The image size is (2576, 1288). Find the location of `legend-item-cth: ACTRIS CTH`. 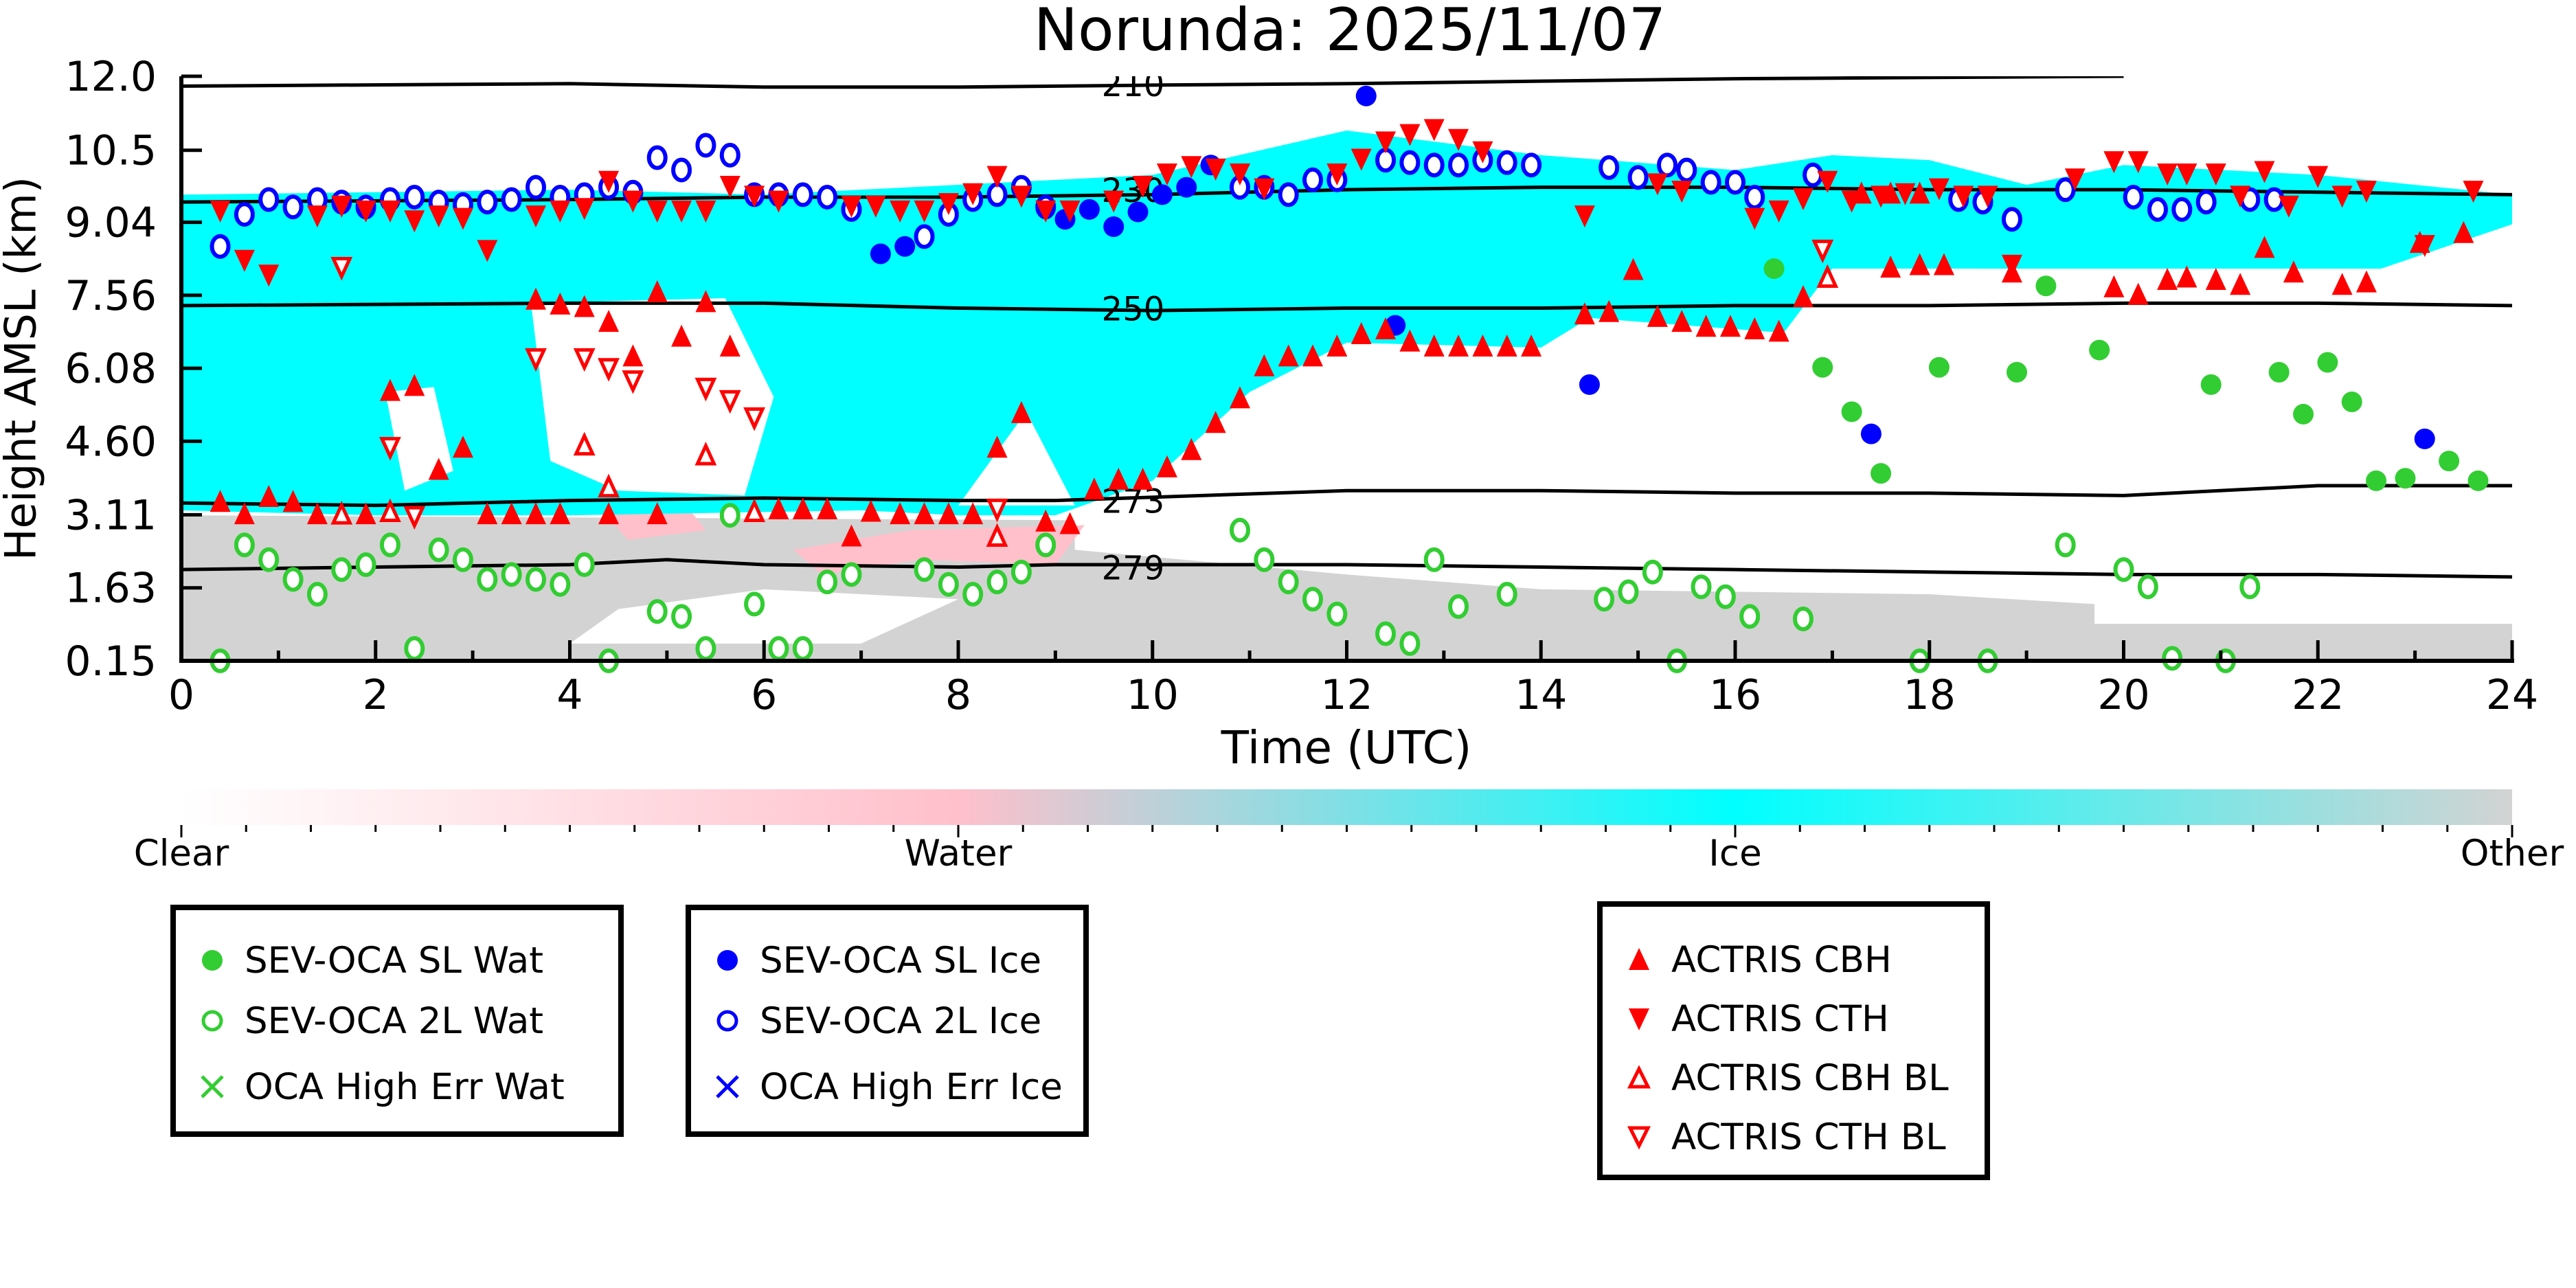

legend-item-cth: ACTRIS CTH is located at coordinates (1755, 1019).